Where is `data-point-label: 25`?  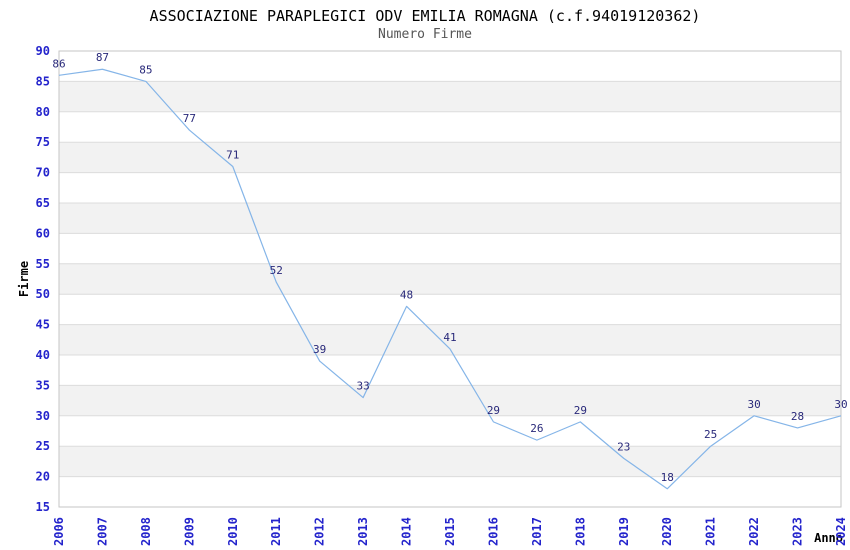
data-point-label: 25 is located at coordinates (710, 434).